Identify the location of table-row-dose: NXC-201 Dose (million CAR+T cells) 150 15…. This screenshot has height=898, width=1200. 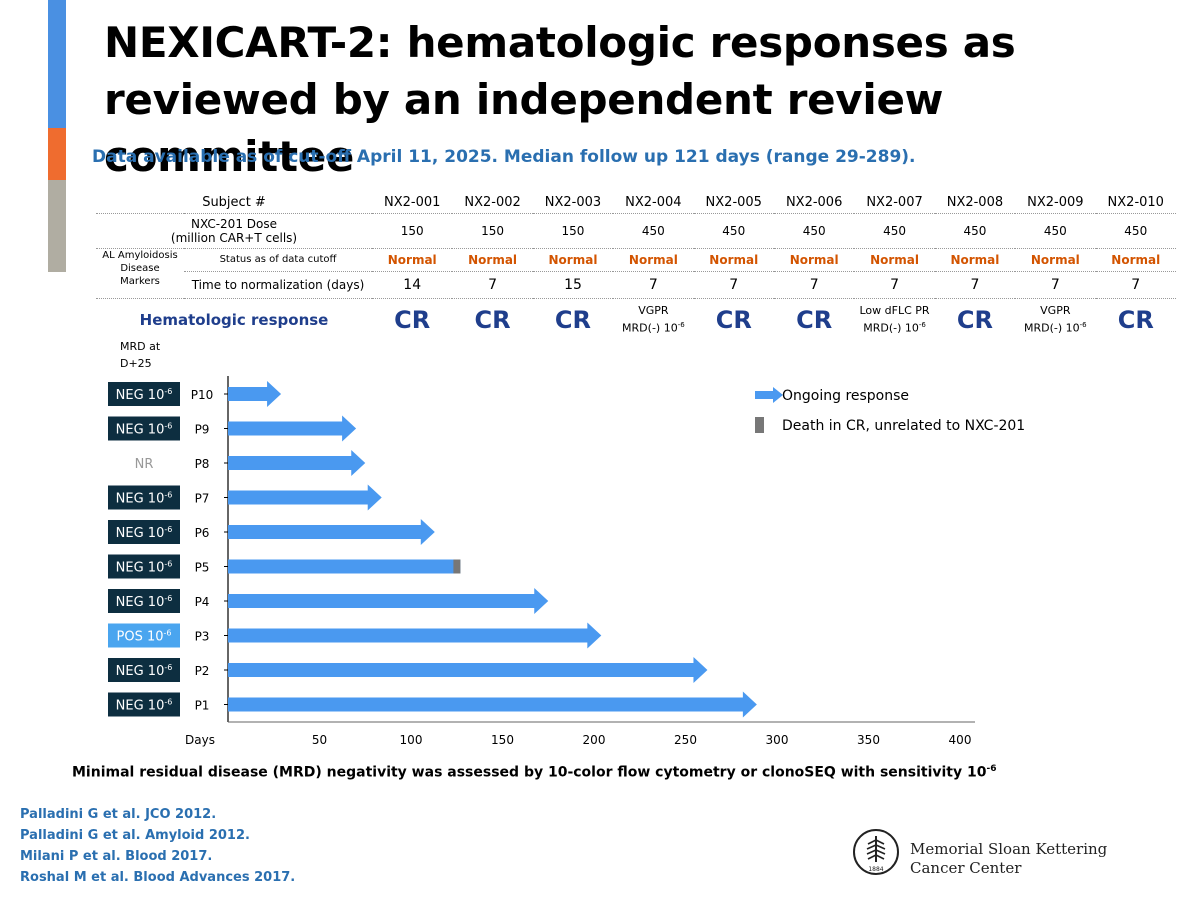
(636, 231).